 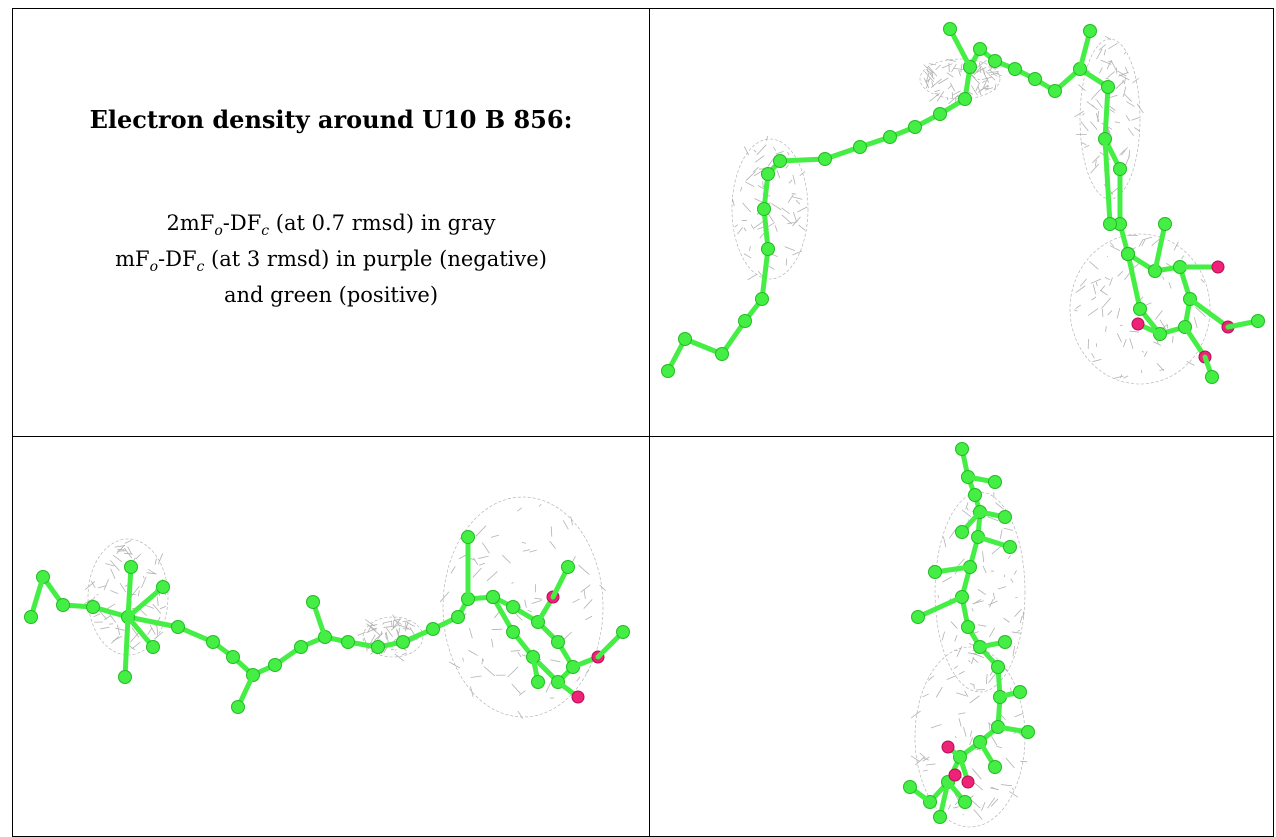 What do you see at coordinates (331, 295) in the screenshot?
I see `legend-line-positive: and green (positive)` at bounding box center [331, 295].